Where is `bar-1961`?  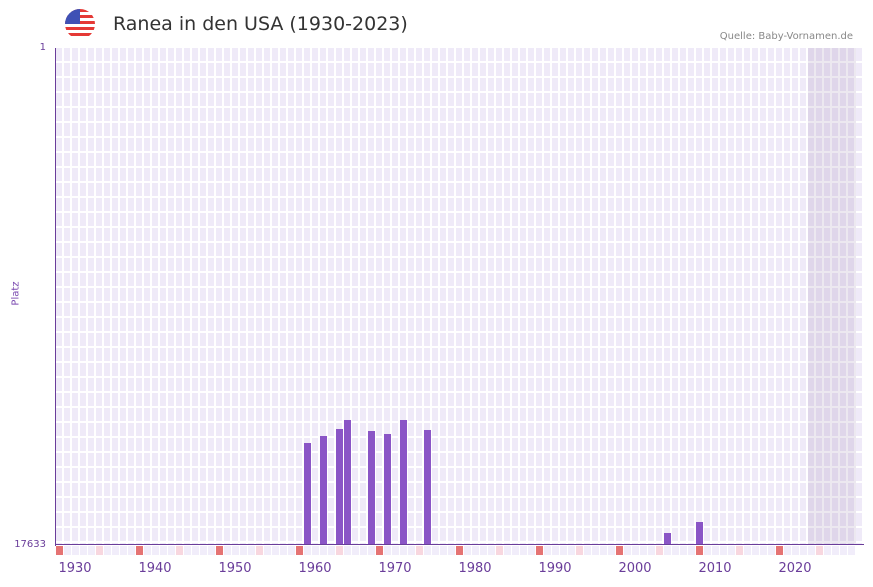
bar-1961 is located at coordinates (323, 490).